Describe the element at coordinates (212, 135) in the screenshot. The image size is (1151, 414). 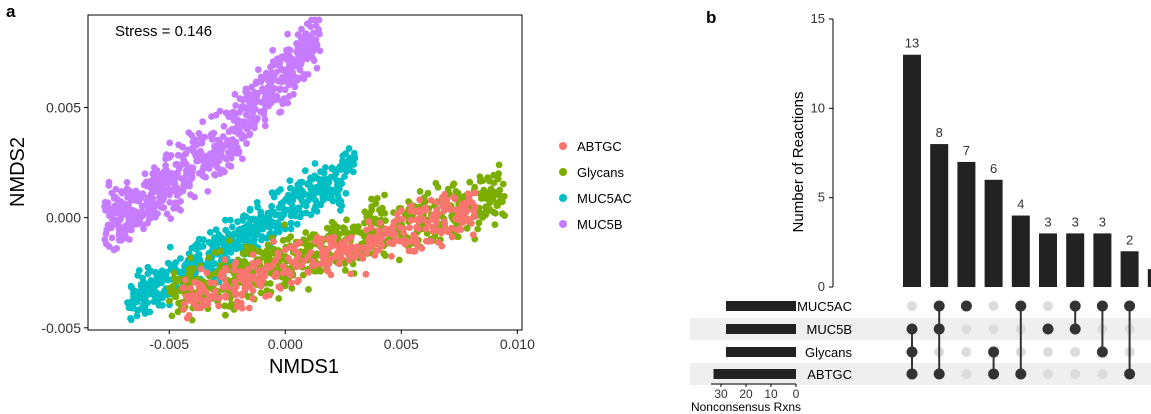
I see `series-muc5b-points` at that location.